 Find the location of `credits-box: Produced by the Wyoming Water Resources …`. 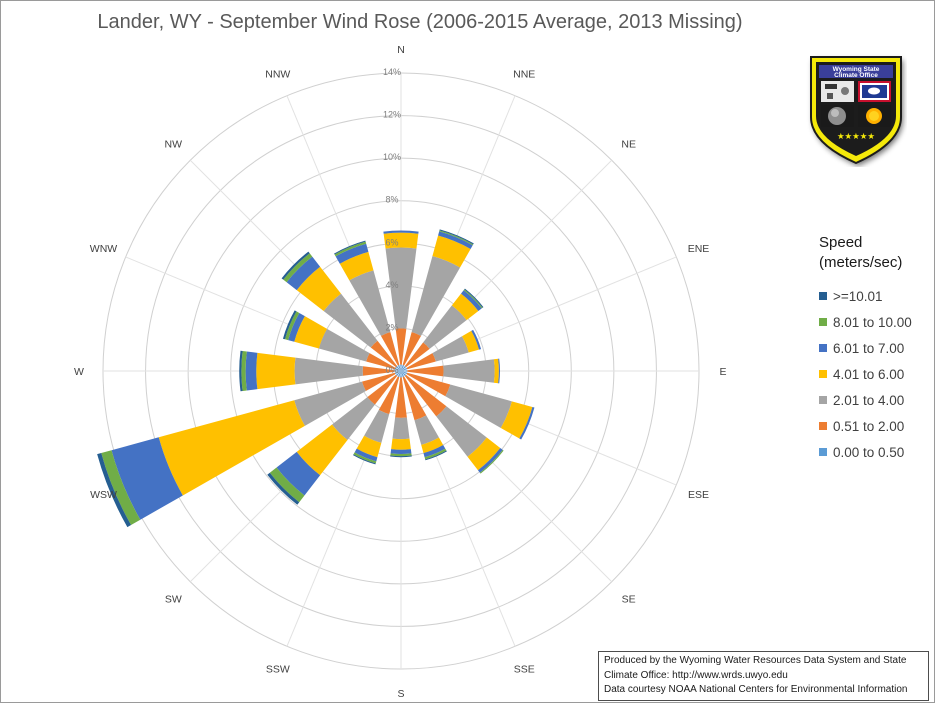

credits-box: Produced by the Wyoming Water Resources … is located at coordinates (763, 676).